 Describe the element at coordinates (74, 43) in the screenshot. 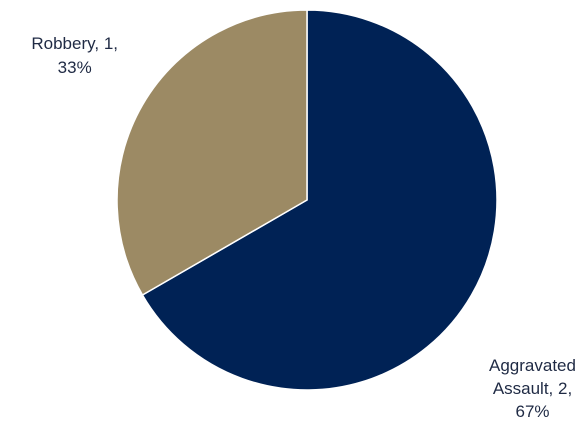

I see `data-label-line: Robbery, 1,` at that location.